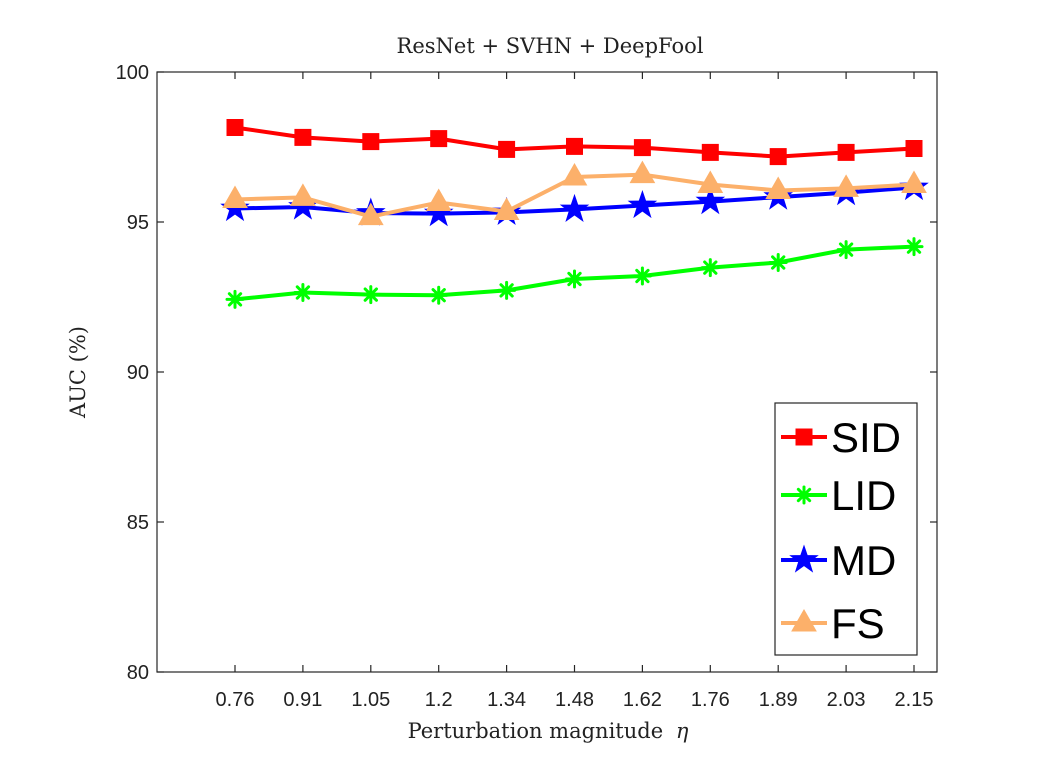 This screenshot has width=1043, height=781. Describe the element at coordinates (235, 700) in the screenshot. I see `x-tick-label: 0.76` at that location.